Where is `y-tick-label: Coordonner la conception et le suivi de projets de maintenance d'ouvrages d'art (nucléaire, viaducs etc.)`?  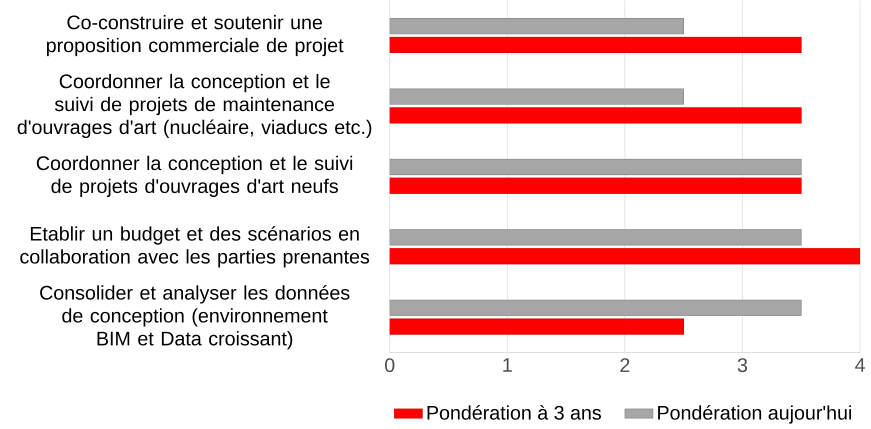 y-tick-label: Coordonner la conception et le suivi de projets de maintenance d'ouvrages d'art (nucléaire, viaducs etc.) is located at coordinates (195, 106).